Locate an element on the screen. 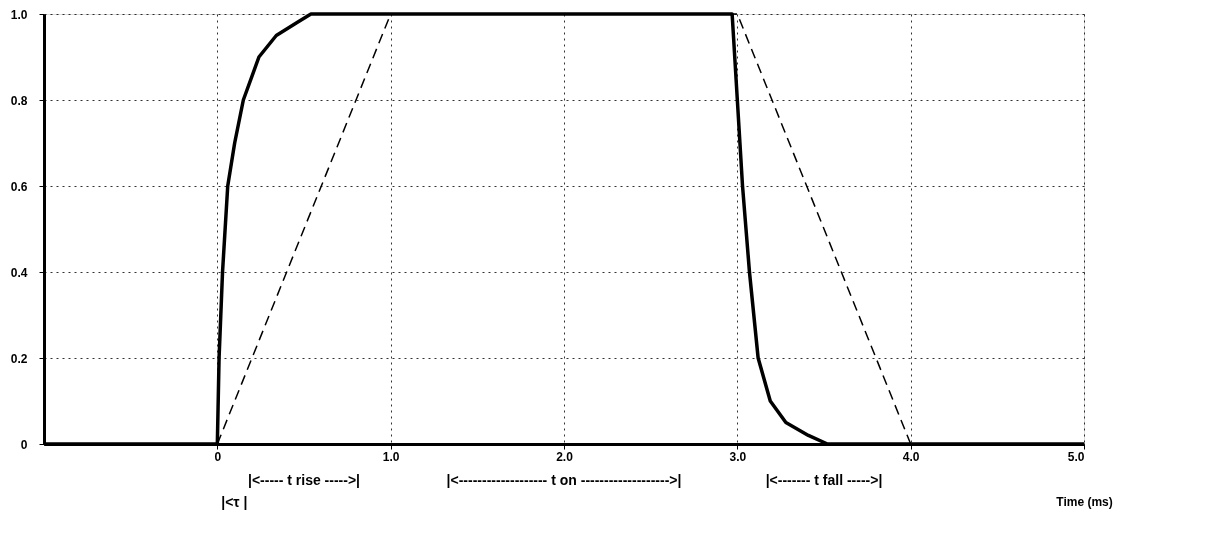 The height and width of the screenshot is (552, 1212). x-tick-label: 1.0 is located at coordinates (391, 456).